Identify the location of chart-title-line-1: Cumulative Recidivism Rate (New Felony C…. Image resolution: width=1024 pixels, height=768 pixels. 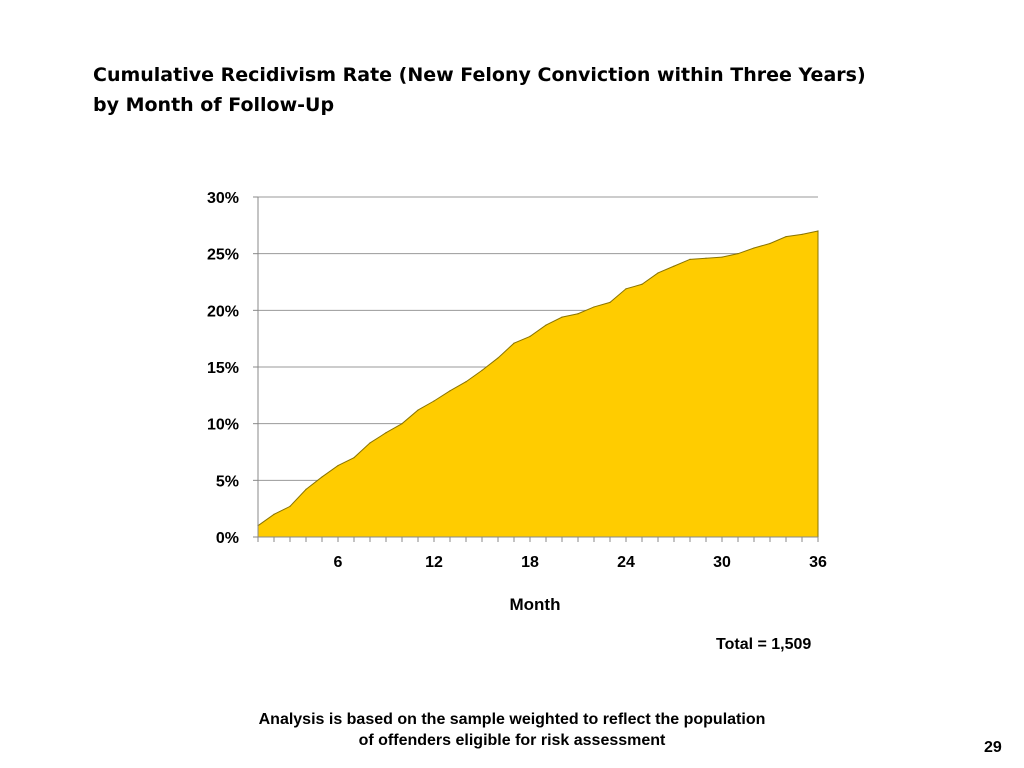
(479, 75).